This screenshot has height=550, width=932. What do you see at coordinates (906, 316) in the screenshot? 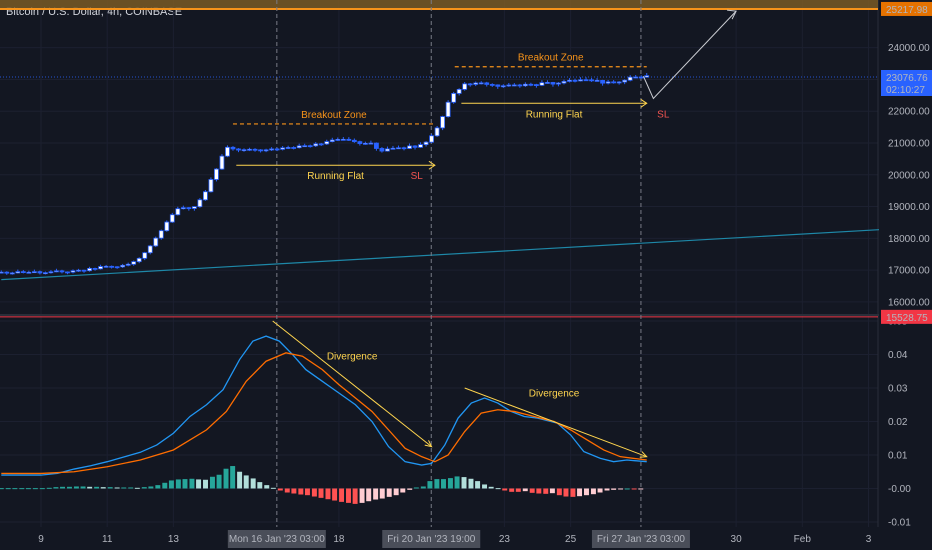
I see `lower-level-badge: 15528.75` at bounding box center [906, 316].